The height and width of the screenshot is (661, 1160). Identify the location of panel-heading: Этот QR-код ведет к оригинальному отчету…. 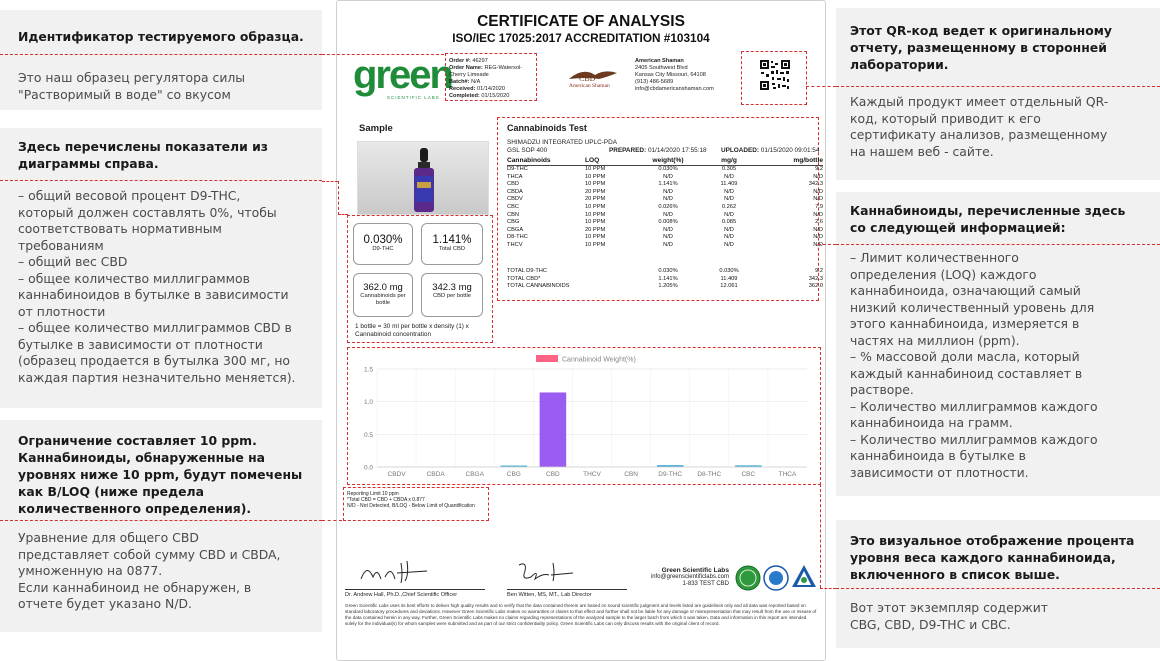
(981, 47).